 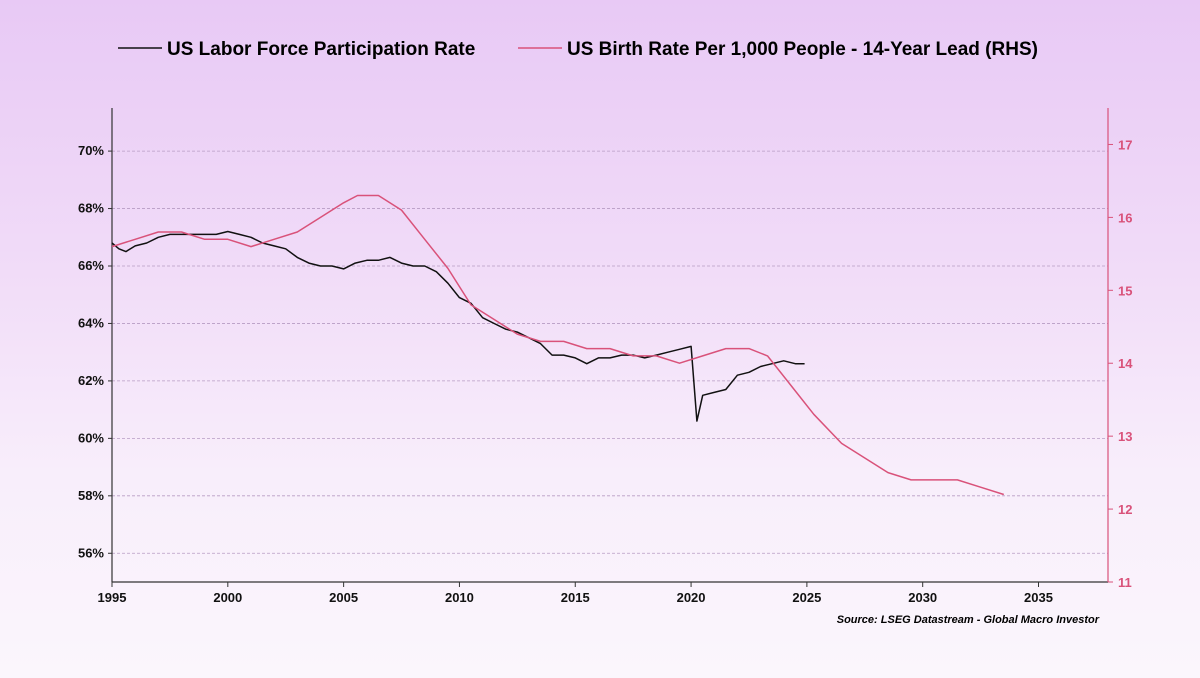 I want to click on tick-label-right-14: 14, so click(x=1125, y=363).